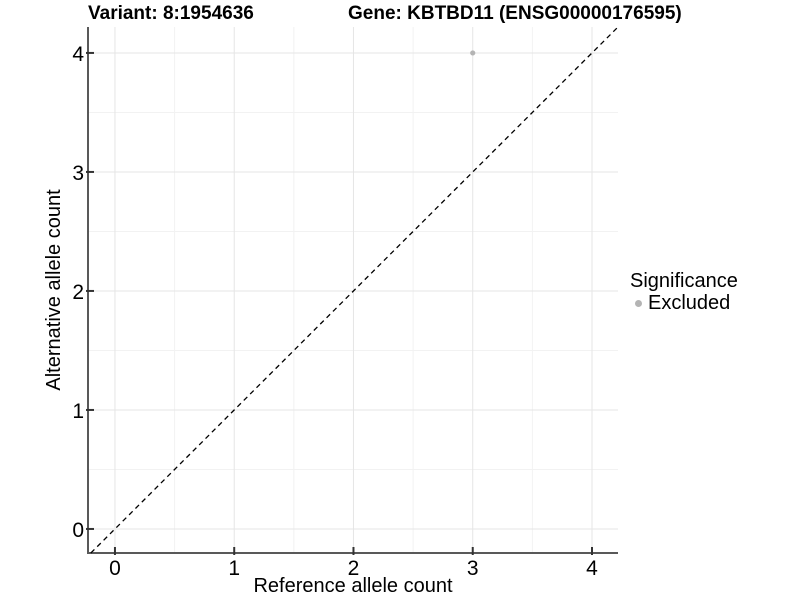 The image size is (800, 600). Describe the element at coordinates (78, 54) in the screenshot. I see `y-tick-label: 4` at that location.